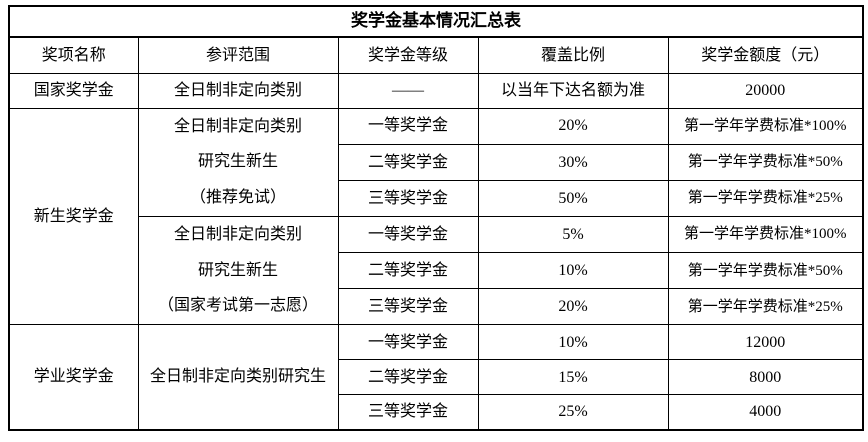 Image resolution: width=868 pixels, height=442 pixels. What do you see at coordinates (573, 377) in the screenshot?
I see `coverage-cell: 15%` at bounding box center [573, 377].